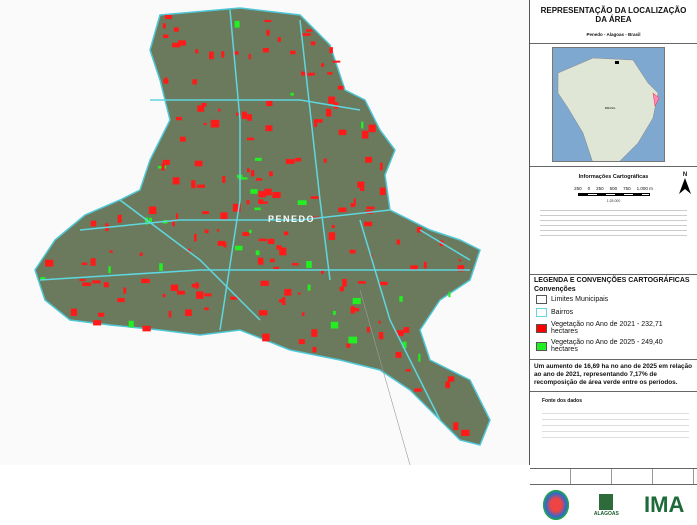  I want to click on map-subtitle: Penedo - Alagoas - Brasil, so click(613, 34).